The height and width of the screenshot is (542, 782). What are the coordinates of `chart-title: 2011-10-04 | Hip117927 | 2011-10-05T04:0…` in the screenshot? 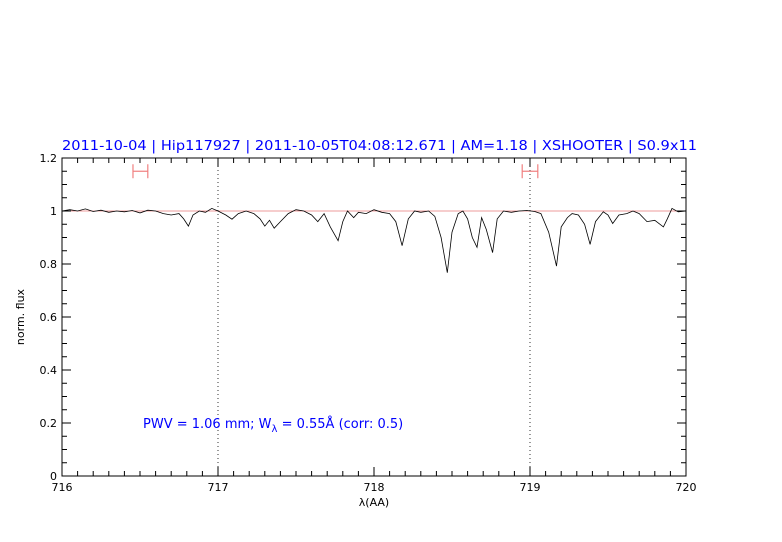 It's located at (379, 146).